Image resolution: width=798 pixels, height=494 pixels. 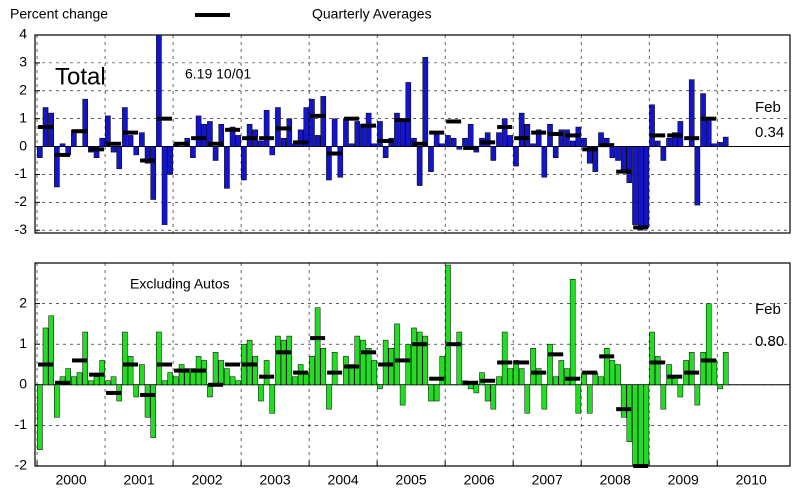 What do you see at coordinates (70, 480) in the screenshot?
I see `x-tick-label: 2000` at bounding box center [70, 480].